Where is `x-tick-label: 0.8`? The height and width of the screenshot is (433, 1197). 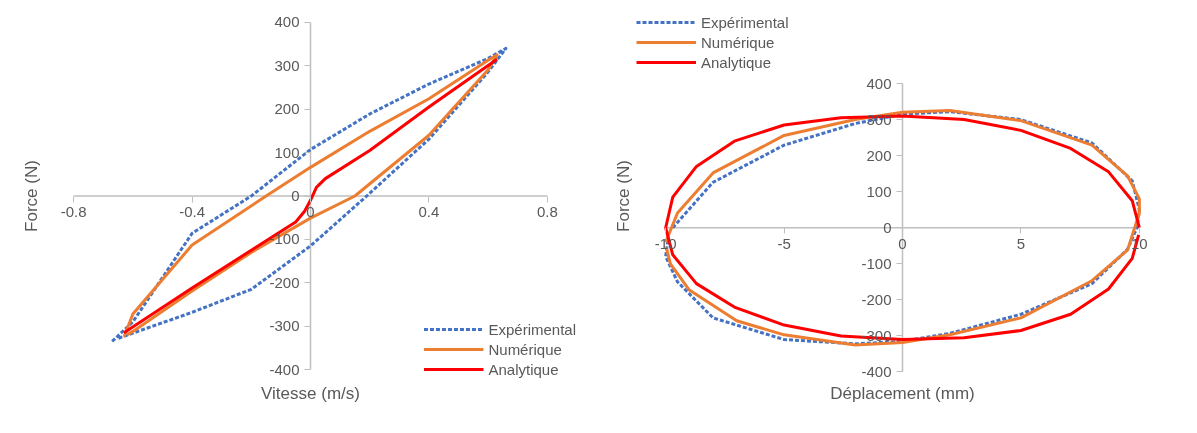 x-tick-label: 0.8 is located at coordinates (547, 211).